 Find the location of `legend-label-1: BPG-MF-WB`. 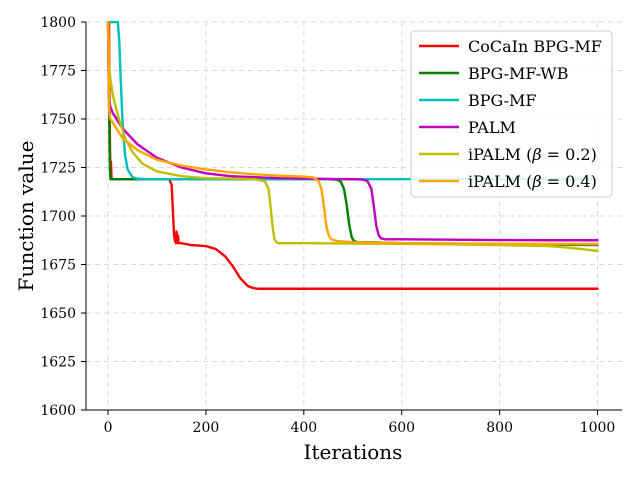

legend-label-1: BPG-MF-WB is located at coordinates (518, 73).